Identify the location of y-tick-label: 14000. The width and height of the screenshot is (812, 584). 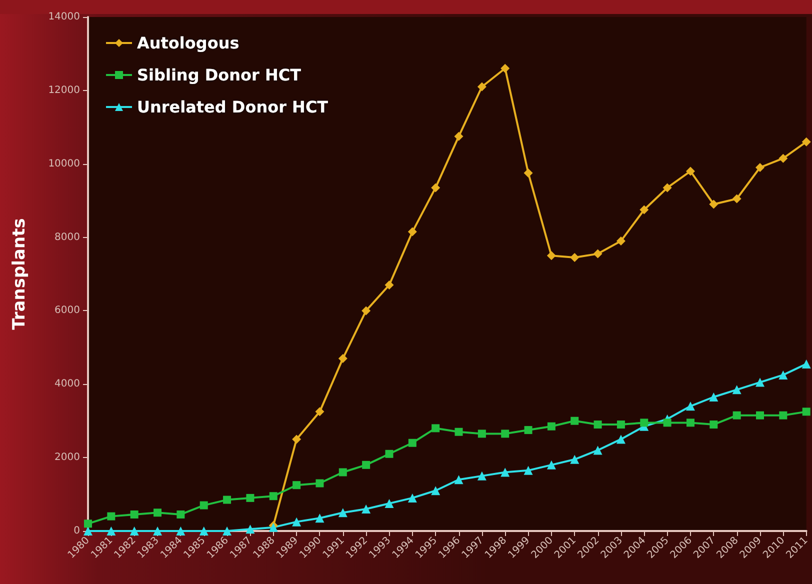
(64, 17).